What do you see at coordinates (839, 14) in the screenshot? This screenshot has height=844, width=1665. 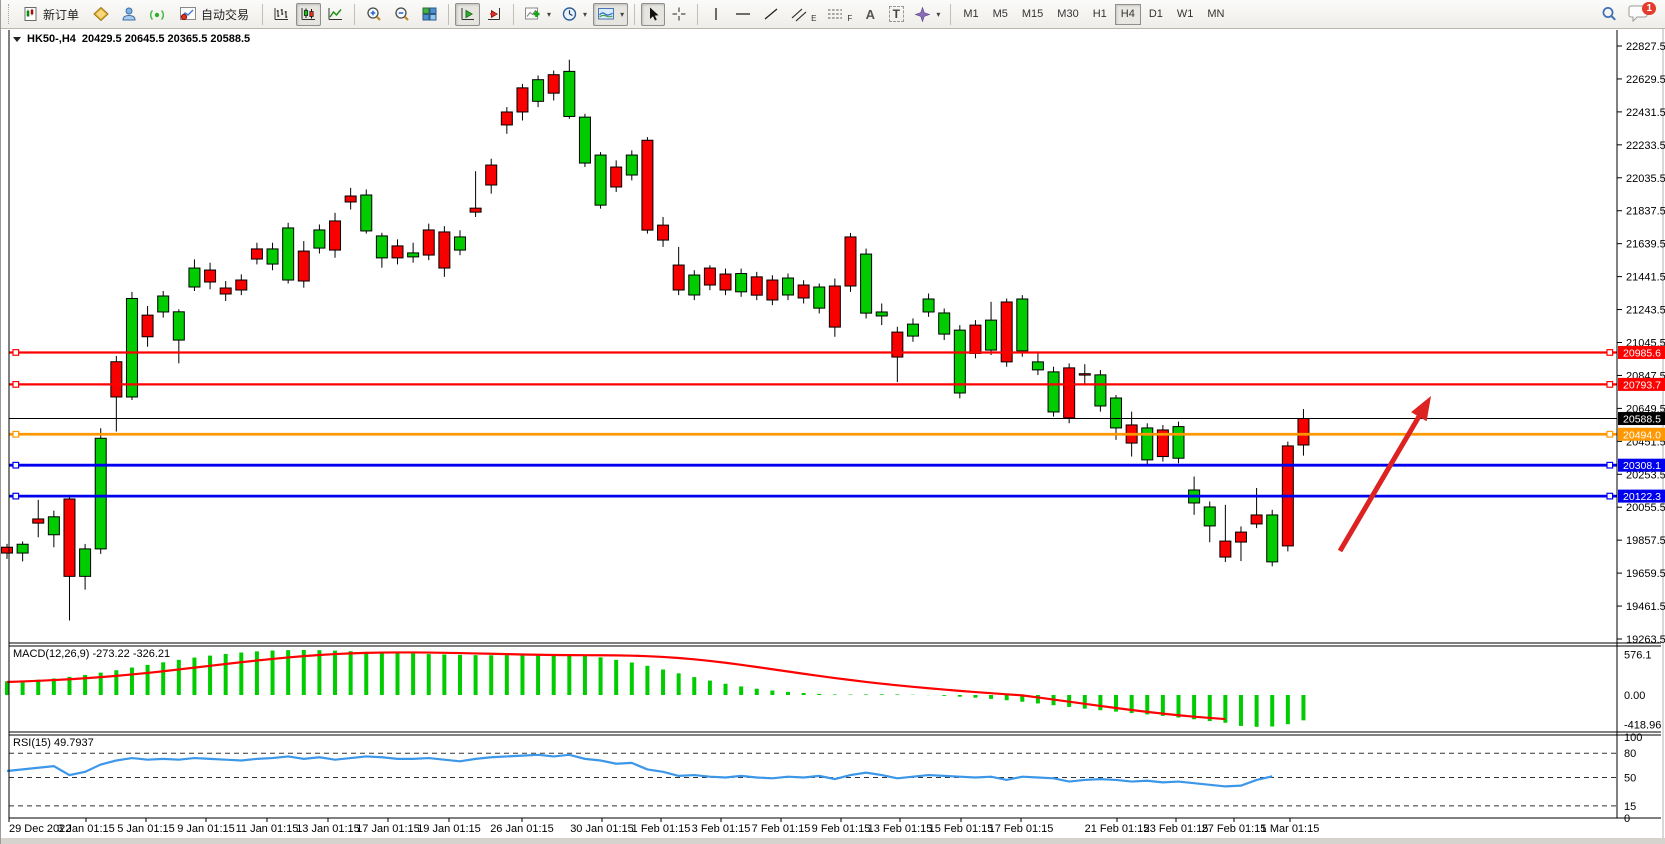 I see `fibonacci-tool-button: F` at bounding box center [839, 14].